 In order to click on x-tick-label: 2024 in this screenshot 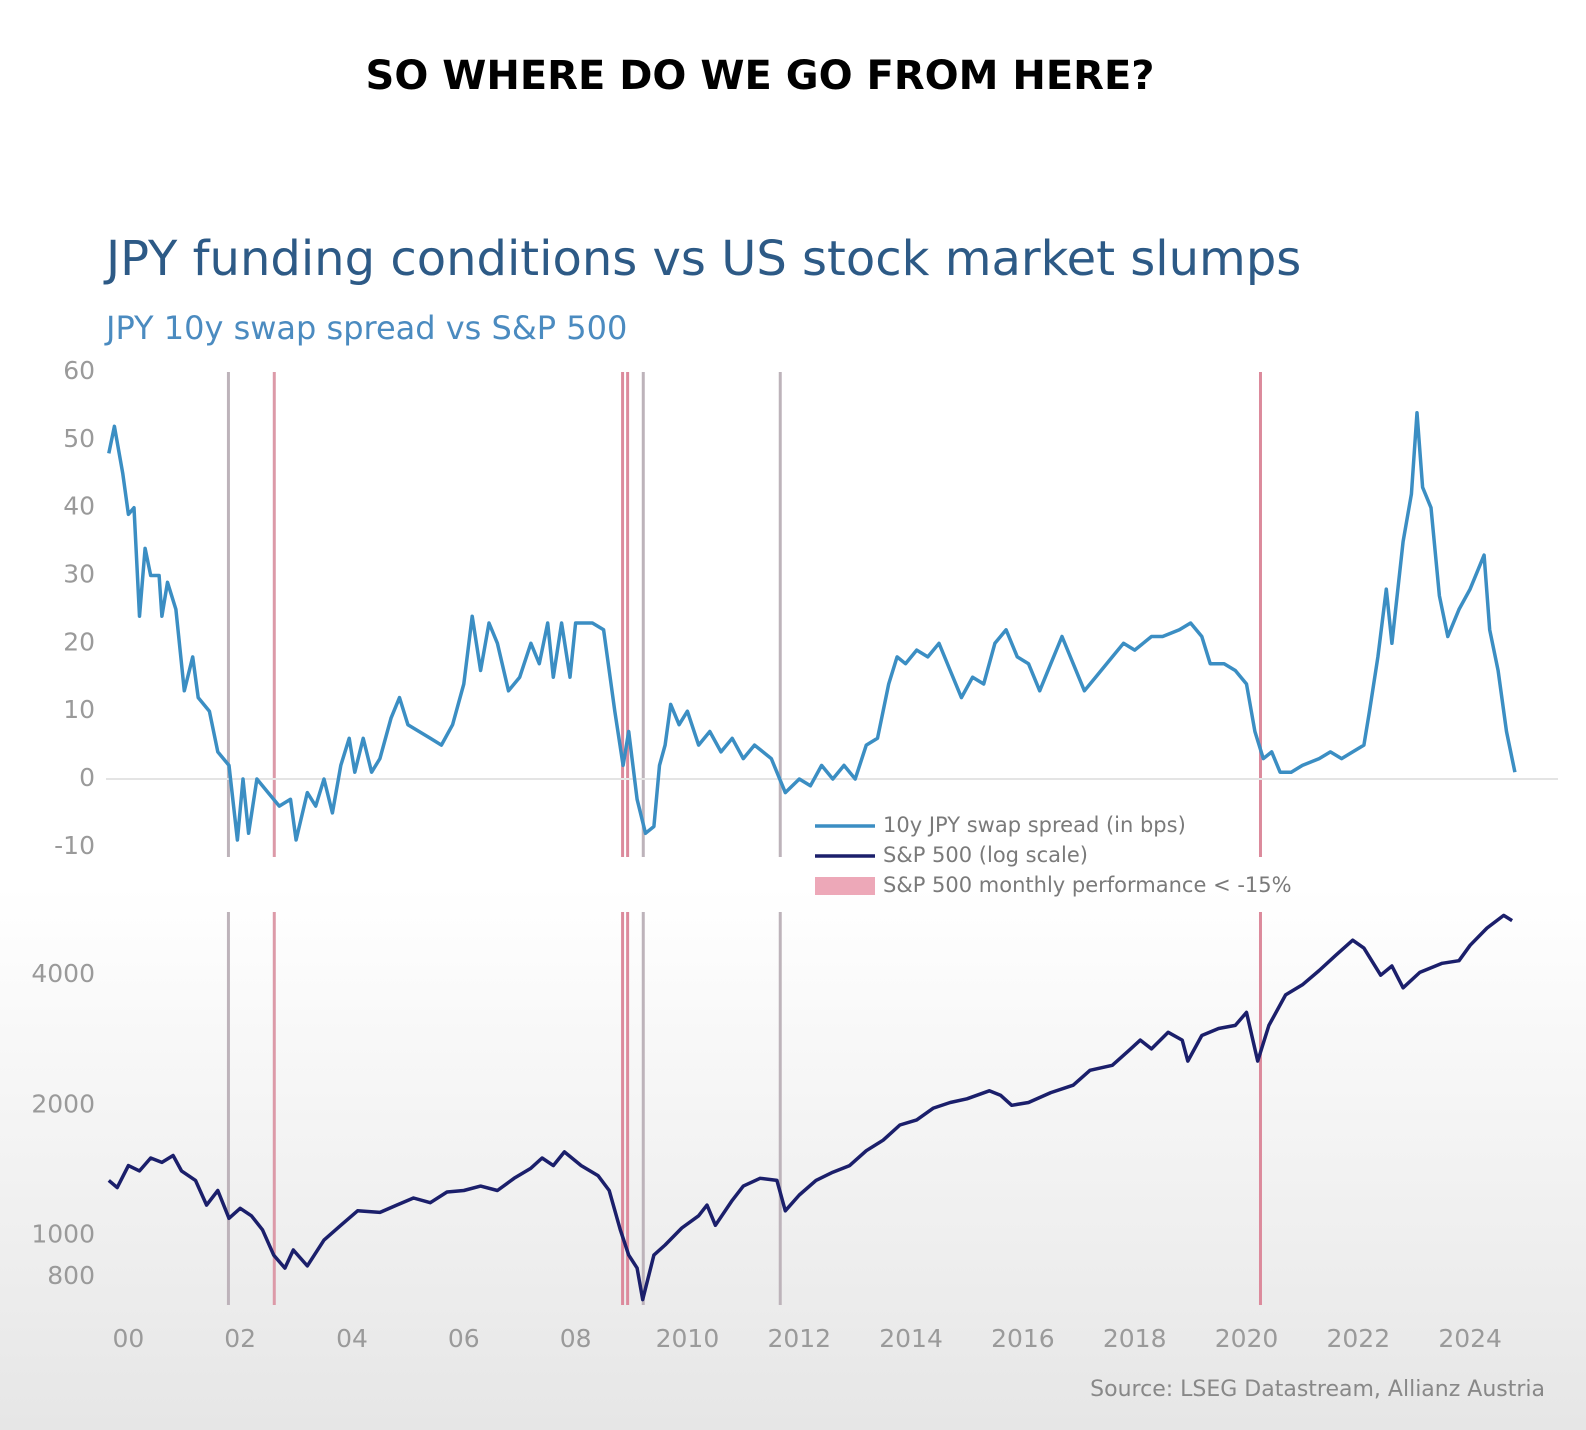, I will do `click(1470, 1338)`.